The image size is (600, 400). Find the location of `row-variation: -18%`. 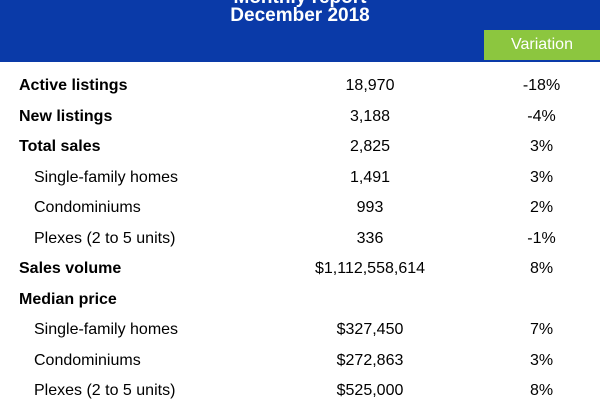

row-variation: -18% is located at coordinates (541, 85).